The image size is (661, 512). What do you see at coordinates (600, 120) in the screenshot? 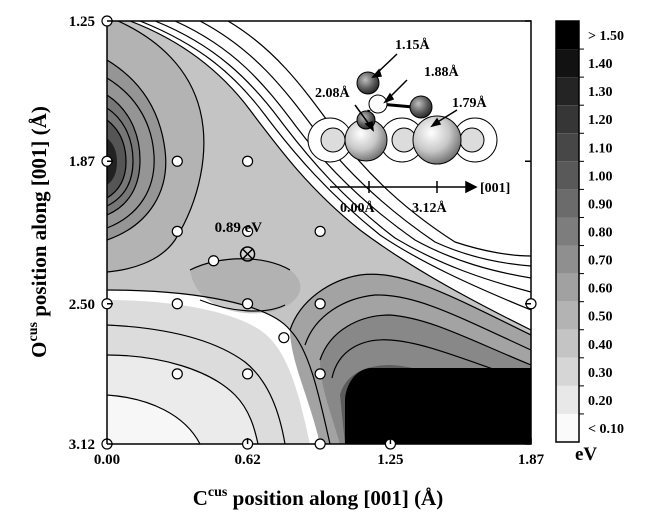
I see `colorbar-label: 1.20` at bounding box center [600, 120].